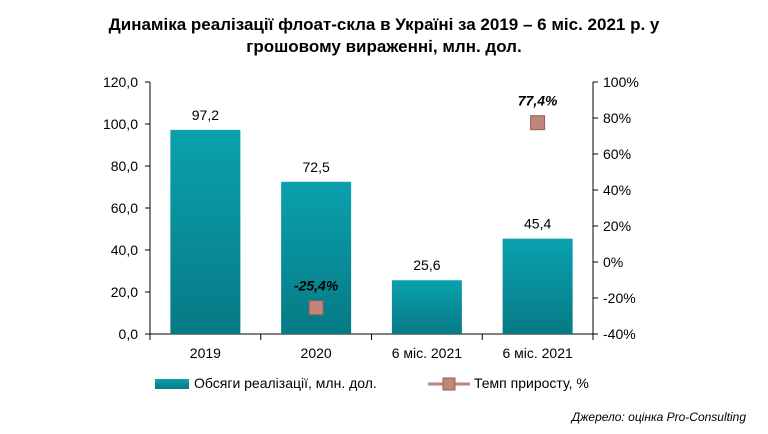 Image resolution: width=768 pixels, height=434 pixels. Describe the element at coordinates (619, 298) in the screenshot. I see `right-tick-label: -20%` at that location.